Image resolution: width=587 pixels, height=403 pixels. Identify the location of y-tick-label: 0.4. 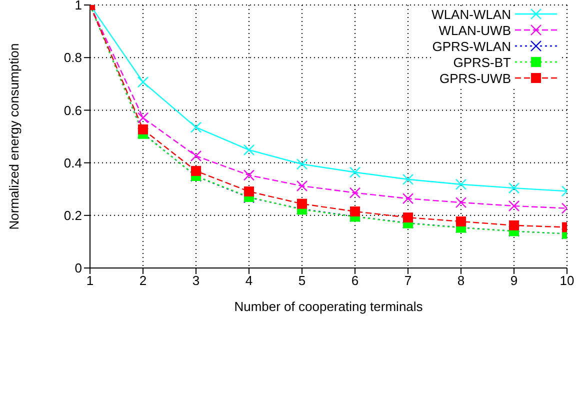
(73, 162).